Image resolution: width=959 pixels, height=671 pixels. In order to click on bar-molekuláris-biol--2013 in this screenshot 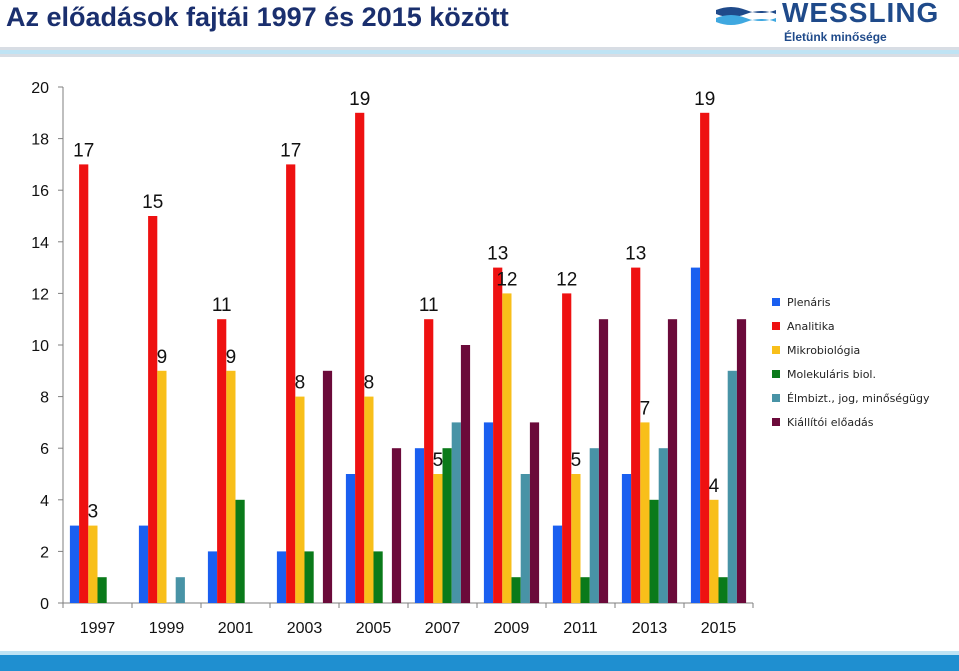, I will do `click(654, 551)`.